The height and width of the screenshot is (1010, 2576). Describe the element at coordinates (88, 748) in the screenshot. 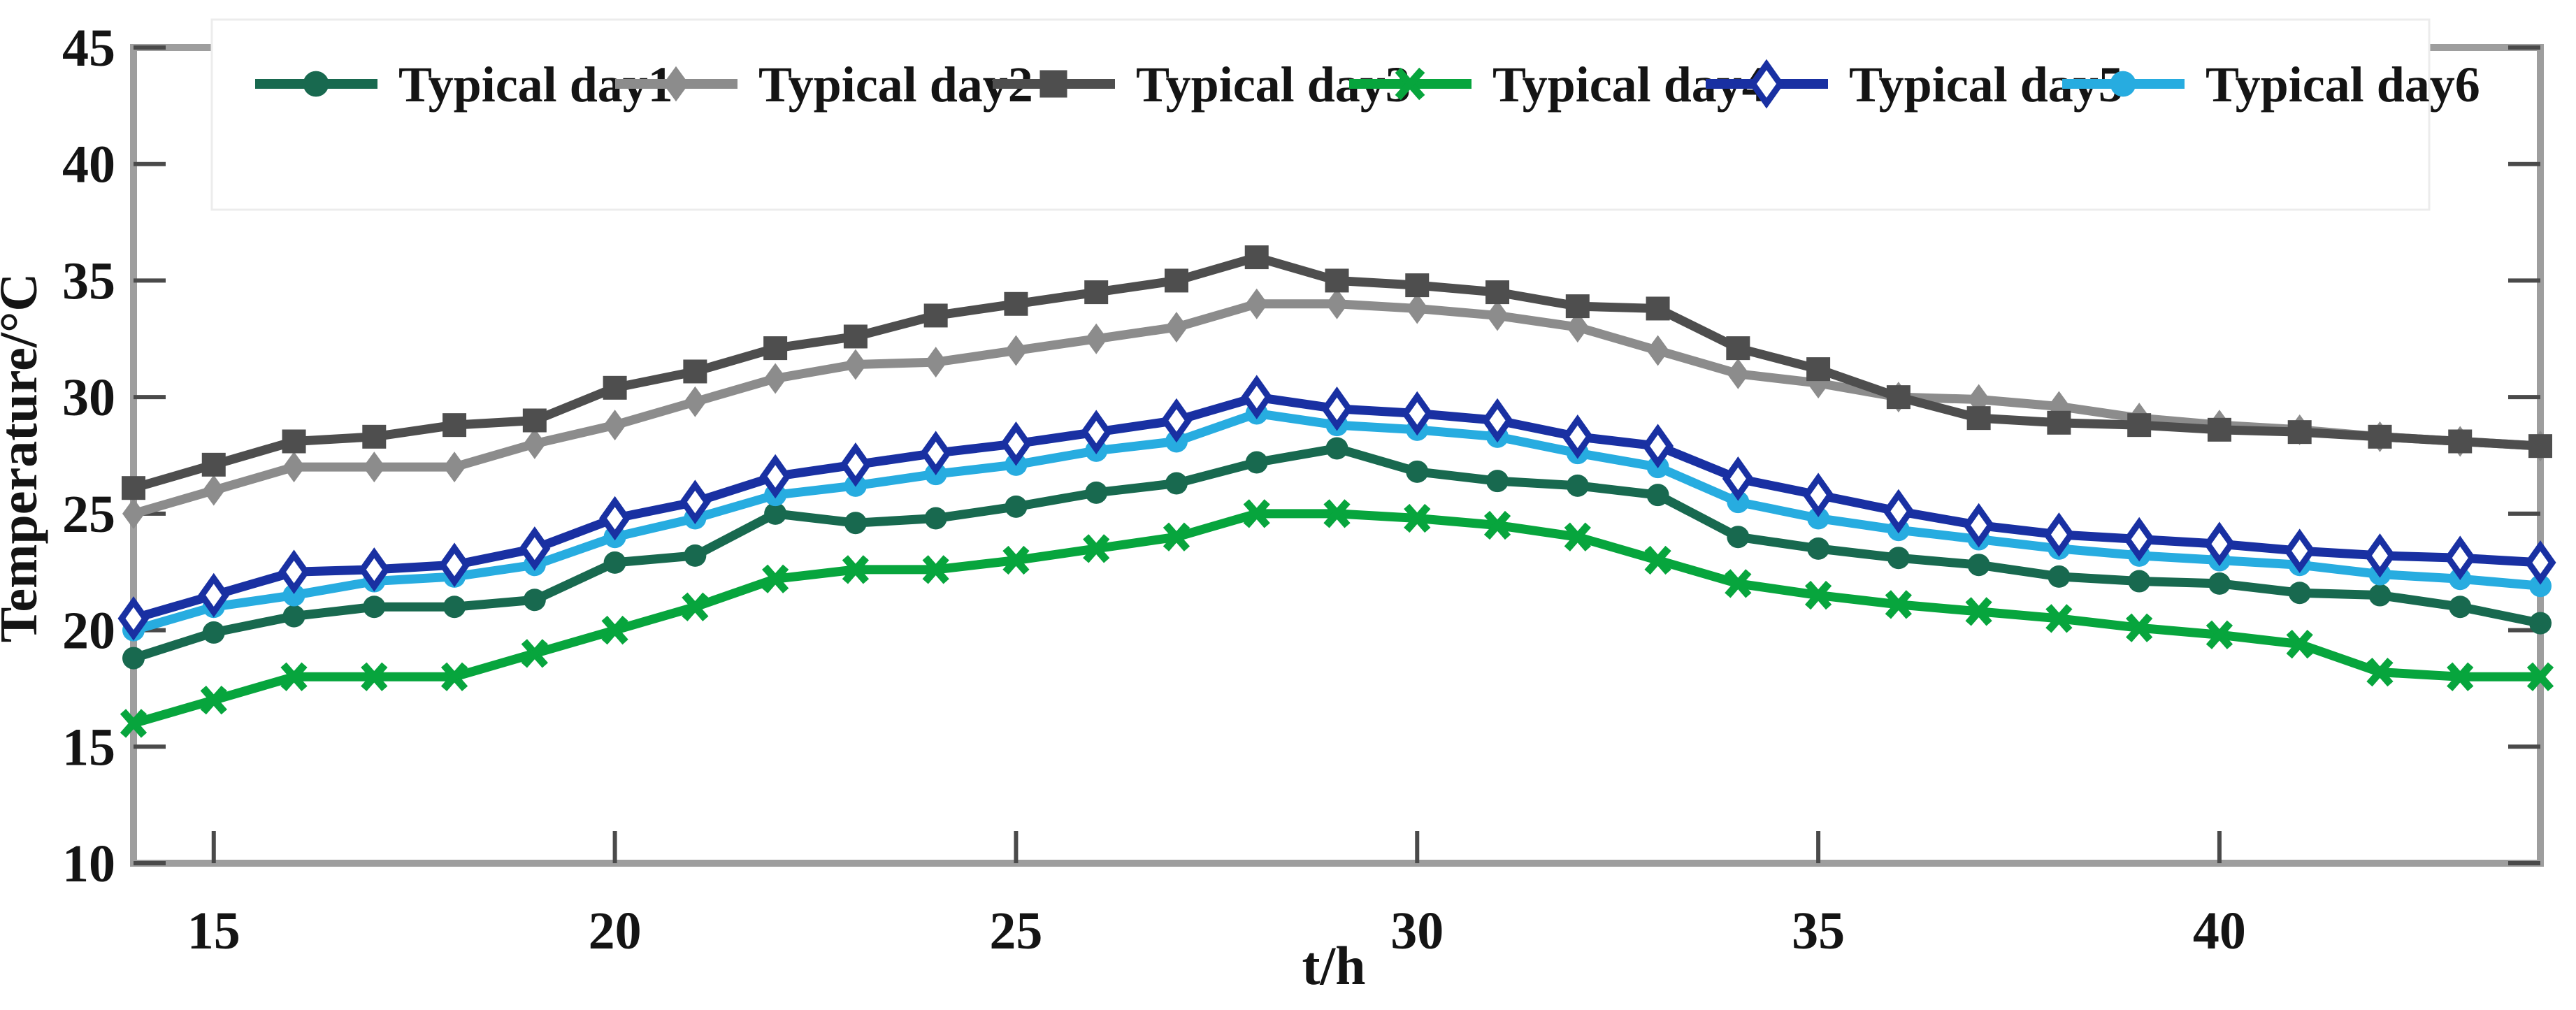

I see `y-tick-label: 15` at that location.